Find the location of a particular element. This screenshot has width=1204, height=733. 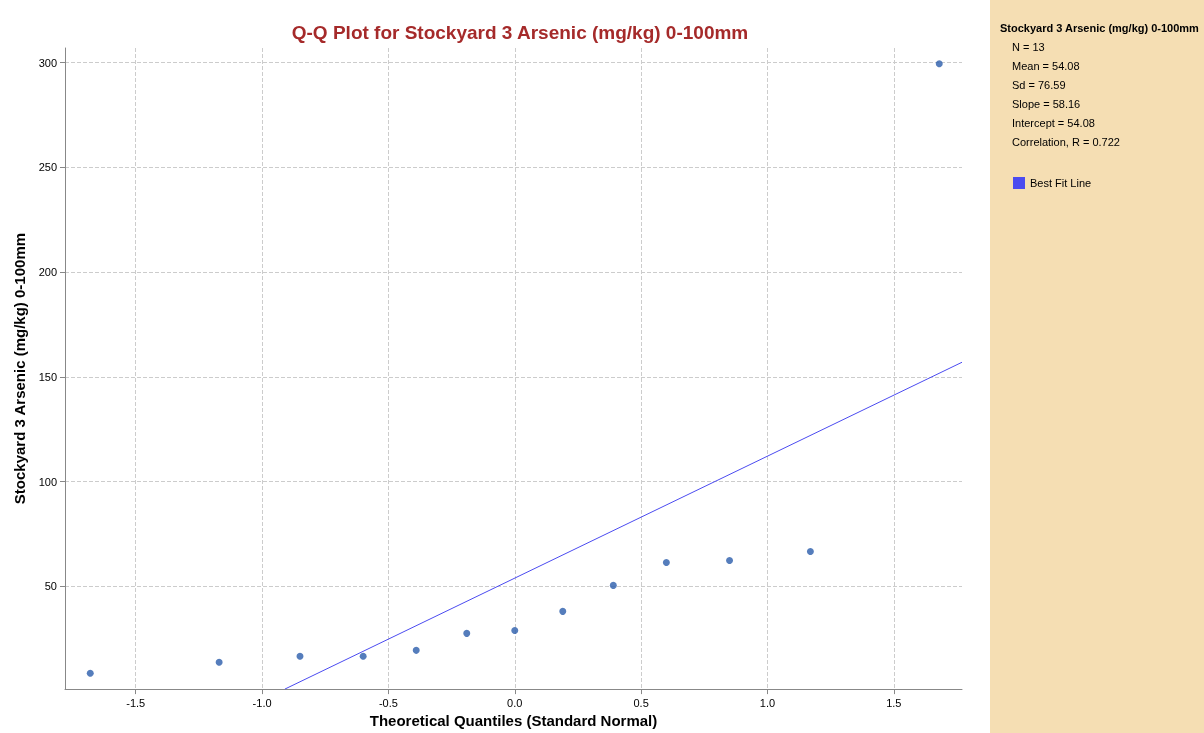

text: Correlation, R = 0.722 is located at coordinates (1066, 141).